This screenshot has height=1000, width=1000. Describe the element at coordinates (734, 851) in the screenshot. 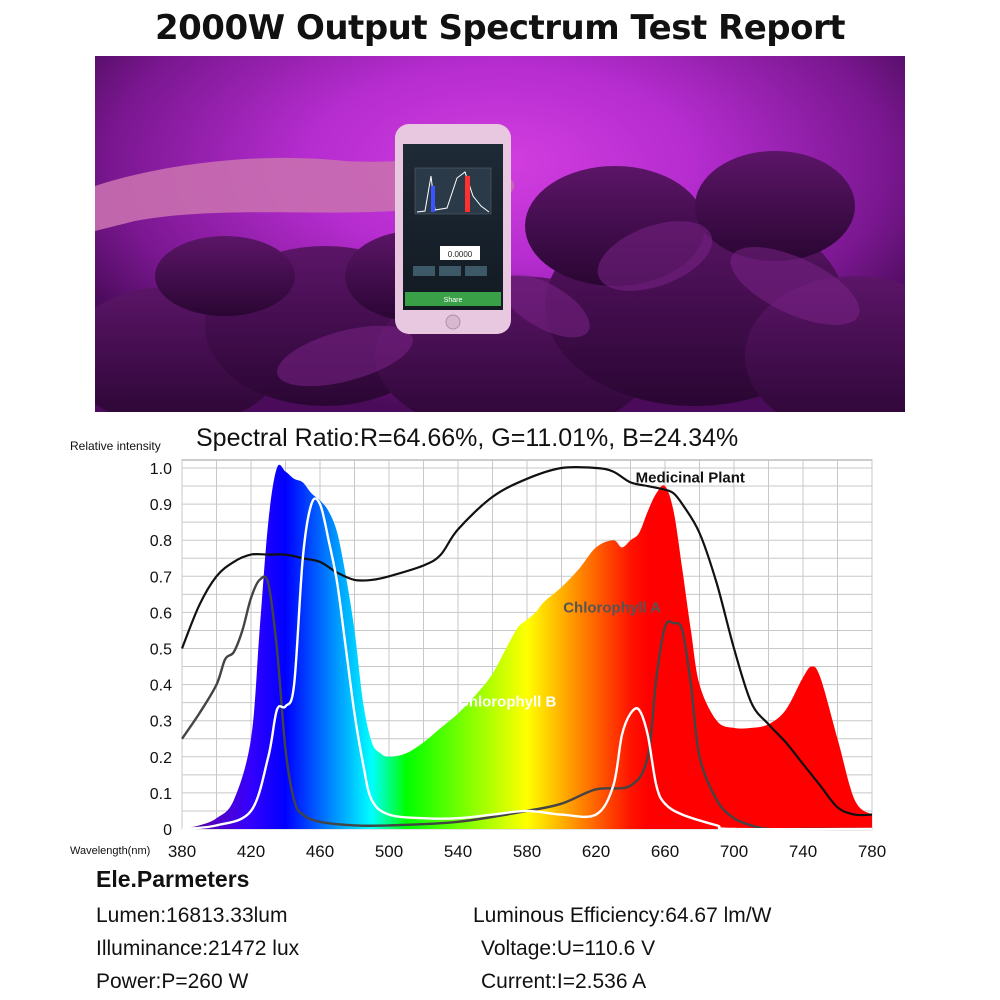

I see `x-tick-label: 700` at that location.